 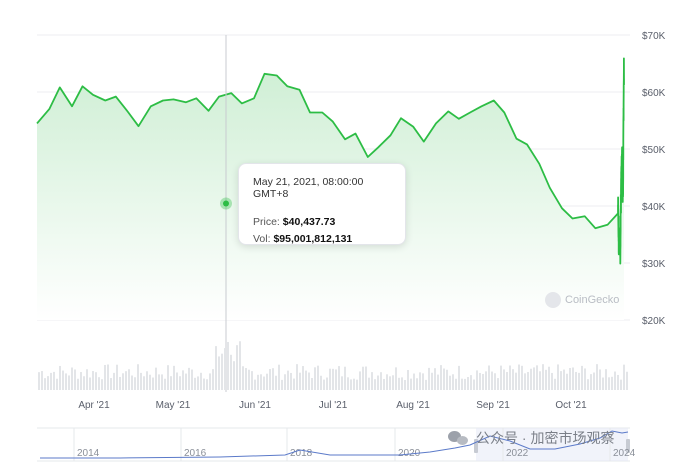 I want to click on x-tick-label: Apr '21, so click(x=94, y=405).